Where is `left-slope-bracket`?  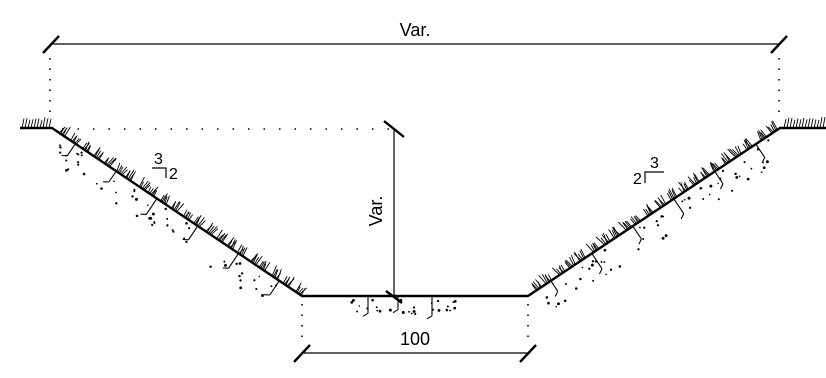 left-slope-bracket is located at coordinates (159, 172).